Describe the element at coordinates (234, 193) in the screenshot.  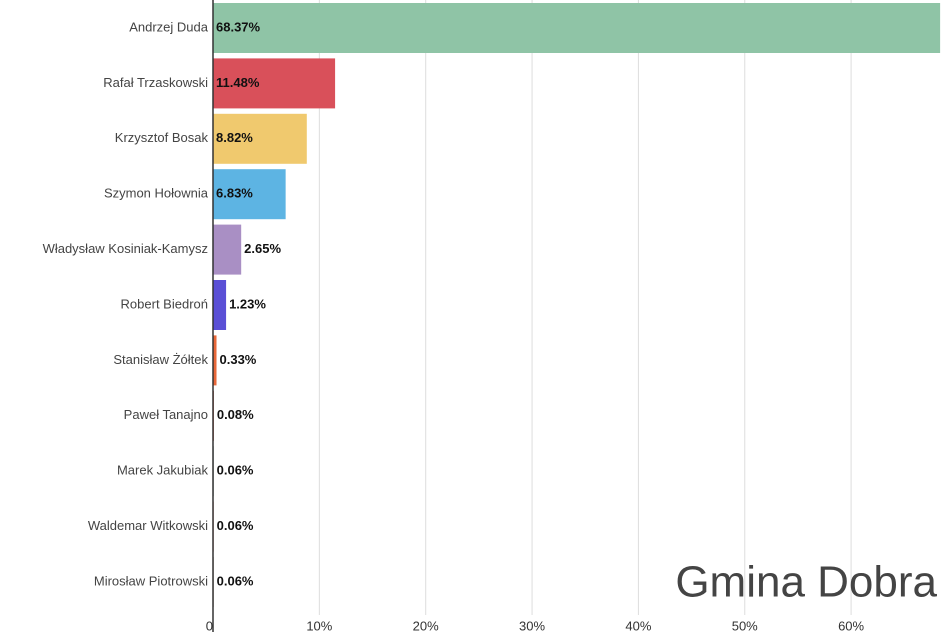
I see `value-label: 6.83%` at that location.